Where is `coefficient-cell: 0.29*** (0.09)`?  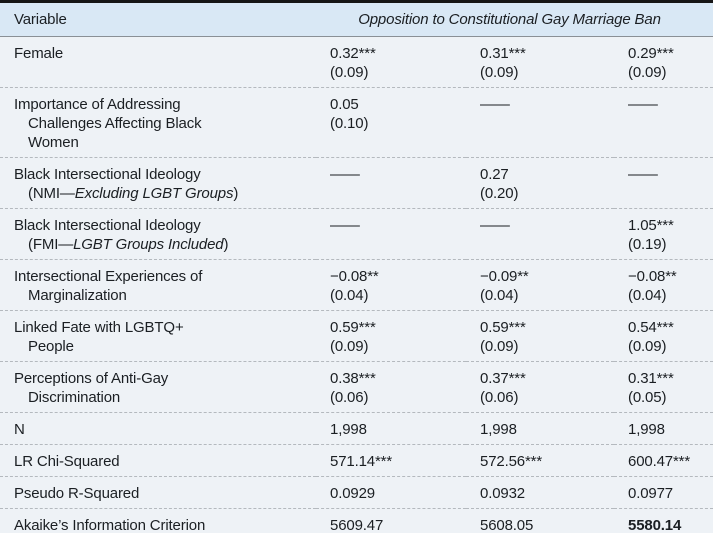 coefficient-cell: 0.29*** (0.09) is located at coordinates (663, 62).